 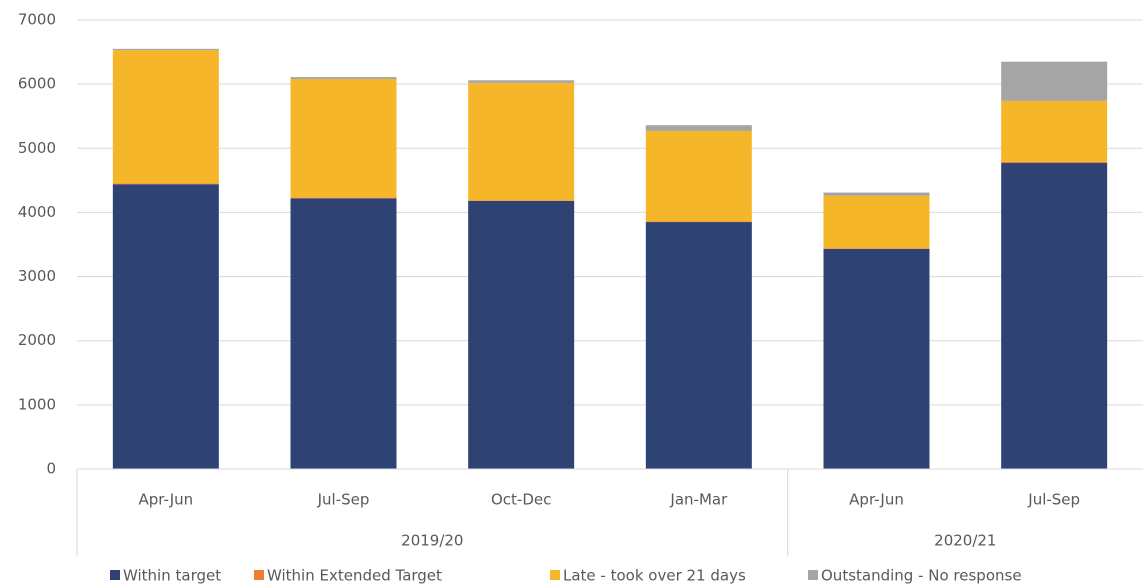 I want to click on legend-label: Within target, so click(x=172, y=576).